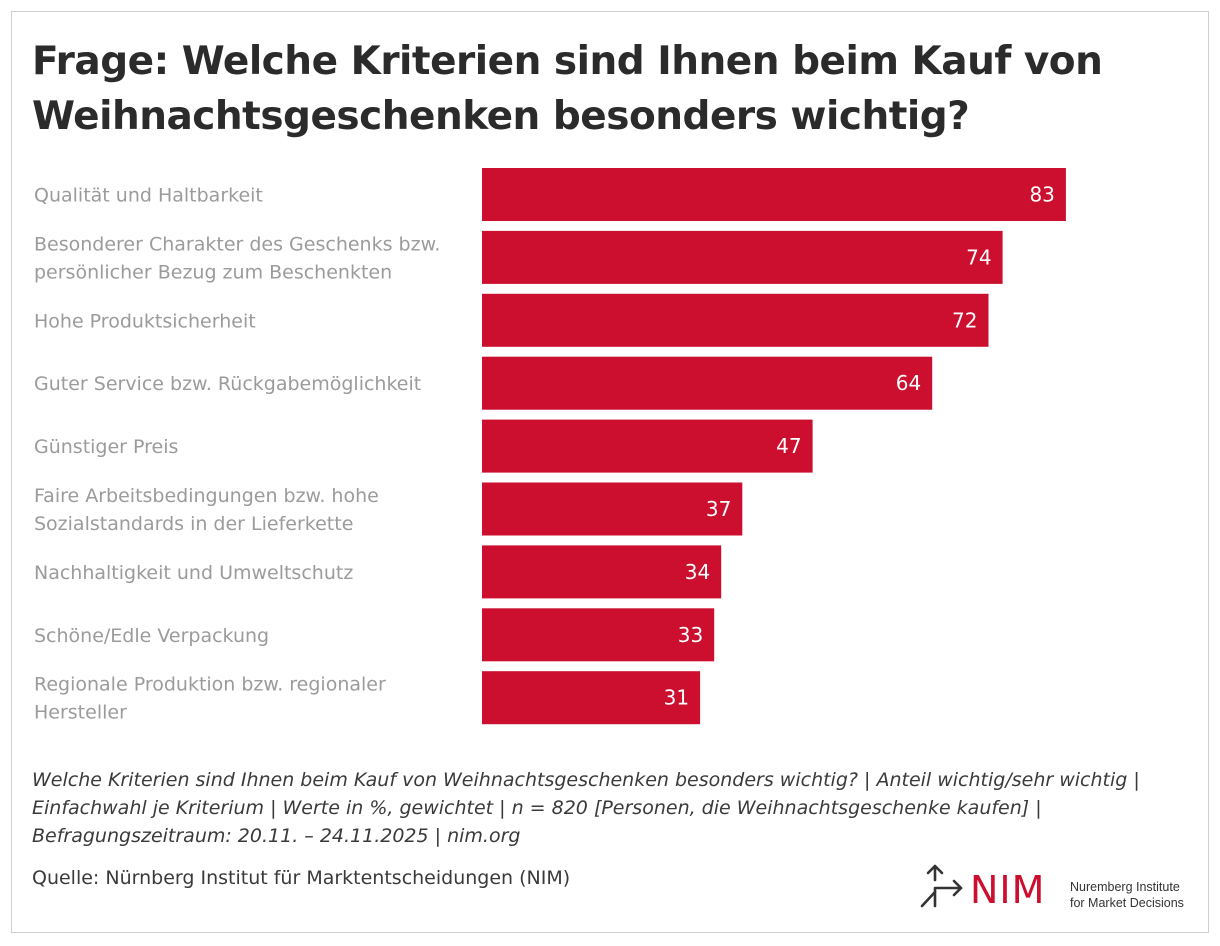 Image resolution: width=1220 pixels, height=946 pixels. What do you see at coordinates (1127, 903) in the screenshot?
I see `logo-tagline-line2: for Market Decisions` at bounding box center [1127, 903].